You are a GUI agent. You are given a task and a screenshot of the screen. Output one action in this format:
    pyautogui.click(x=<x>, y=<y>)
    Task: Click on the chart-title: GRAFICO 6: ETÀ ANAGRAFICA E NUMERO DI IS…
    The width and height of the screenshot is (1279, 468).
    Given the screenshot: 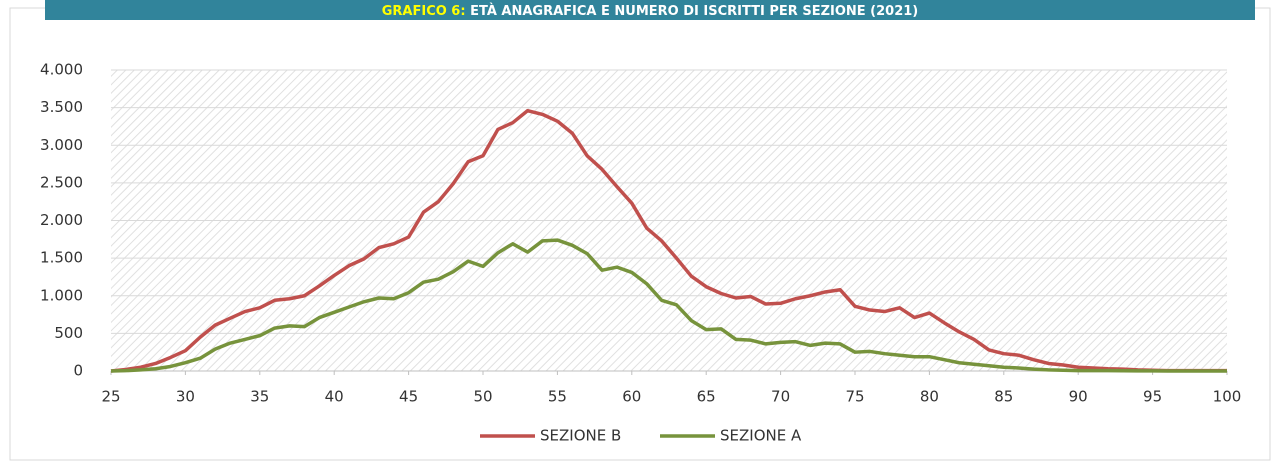 What is the action you would take?
    pyautogui.click(x=650, y=11)
    